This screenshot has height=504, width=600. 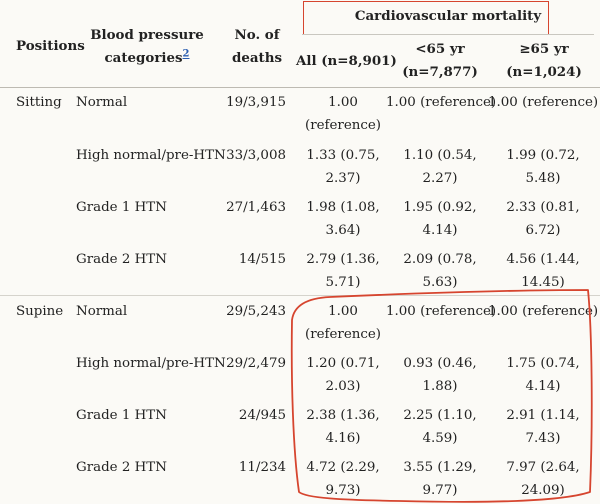 What do you see at coordinates (343, 167) in the screenshot?
I see `all-cell: 1.33 (0.75, 2.37)` at bounding box center [343, 167].